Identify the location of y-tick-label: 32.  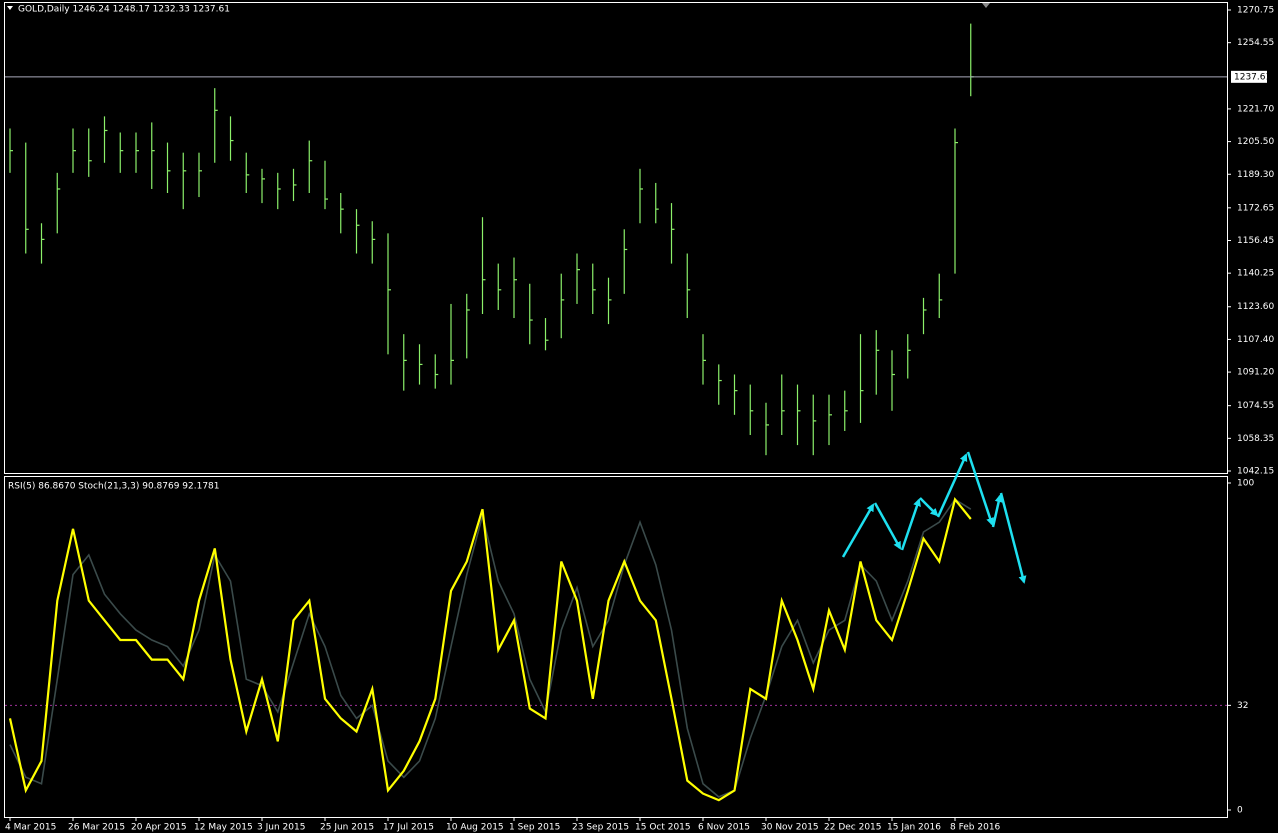
(1242, 706).